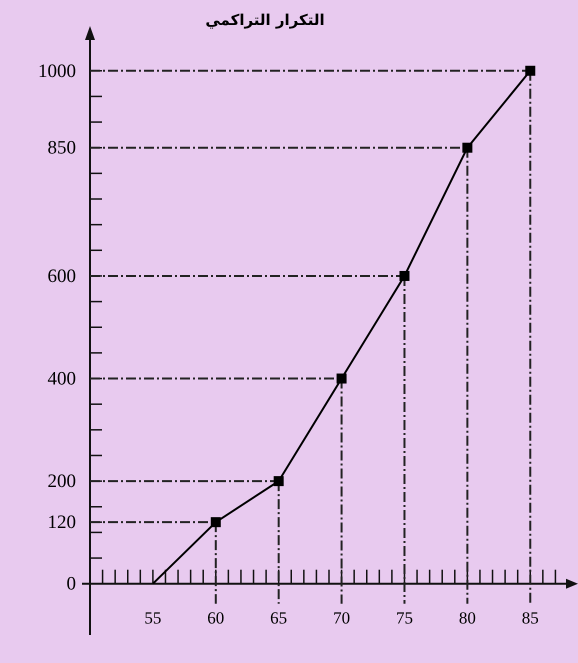 The image size is (578, 663). Describe the element at coordinates (404, 618) in the screenshot. I see `x-tick-label: 75` at that location.